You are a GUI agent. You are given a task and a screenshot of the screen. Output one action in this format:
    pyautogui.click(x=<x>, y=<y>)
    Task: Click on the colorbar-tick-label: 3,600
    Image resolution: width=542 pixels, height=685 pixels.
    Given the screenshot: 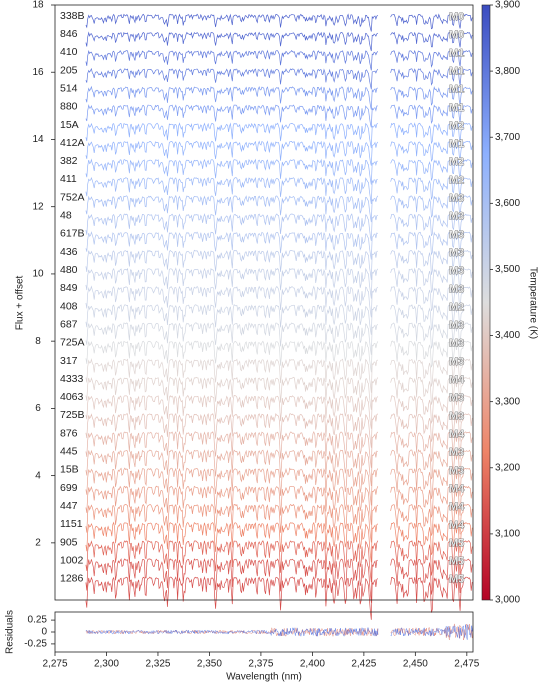 What is the action you would take?
    pyautogui.click(x=507, y=203)
    